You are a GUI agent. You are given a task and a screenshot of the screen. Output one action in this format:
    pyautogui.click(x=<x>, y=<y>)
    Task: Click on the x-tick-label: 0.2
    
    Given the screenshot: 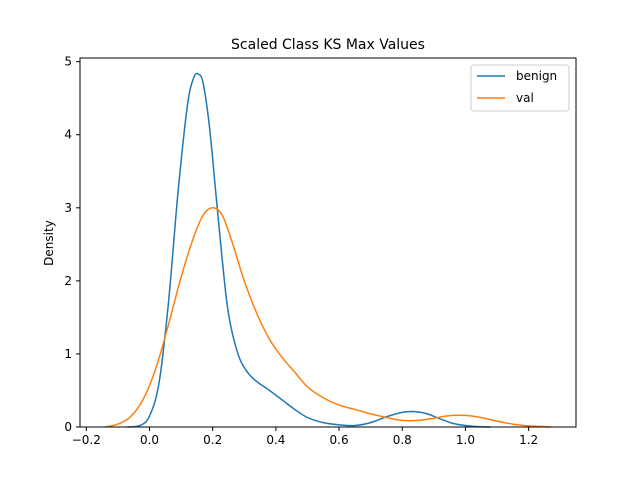 What is the action you would take?
    pyautogui.click(x=212, y=440)
    